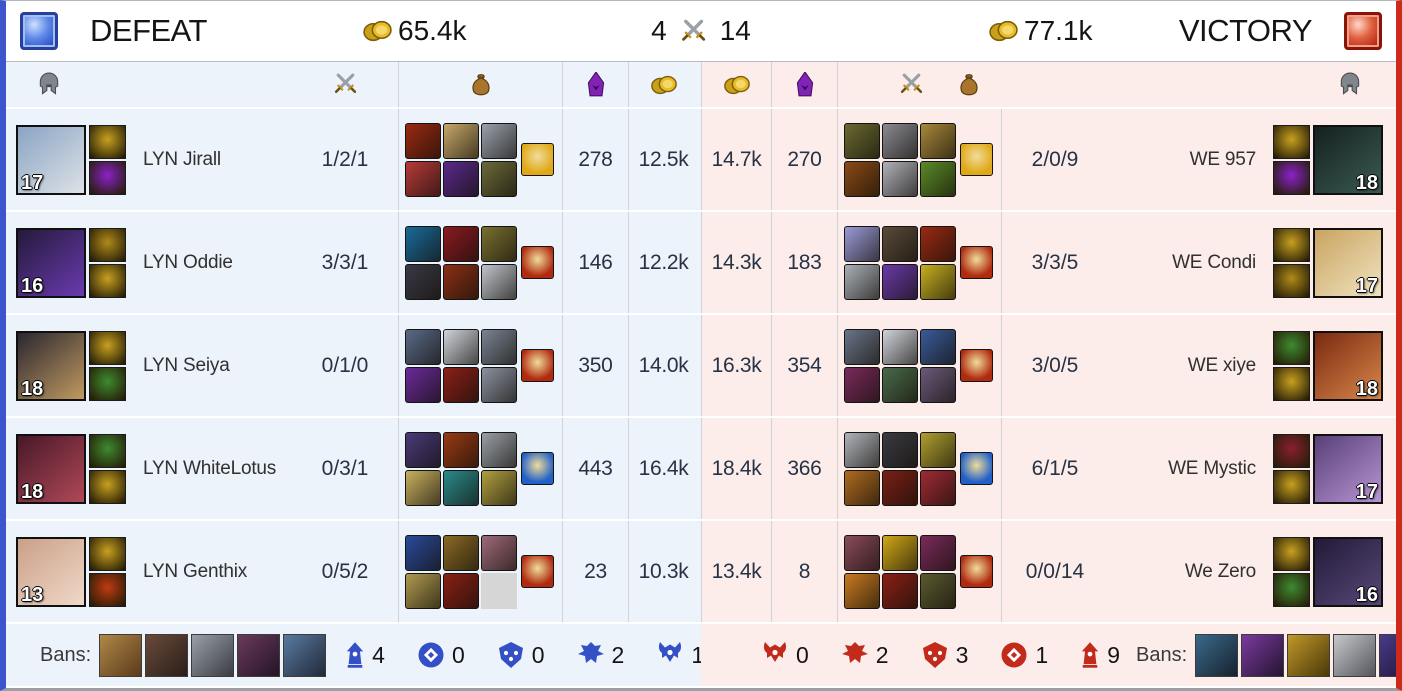  I want to click on player-name: LYN Oddie, so click(188, 262).